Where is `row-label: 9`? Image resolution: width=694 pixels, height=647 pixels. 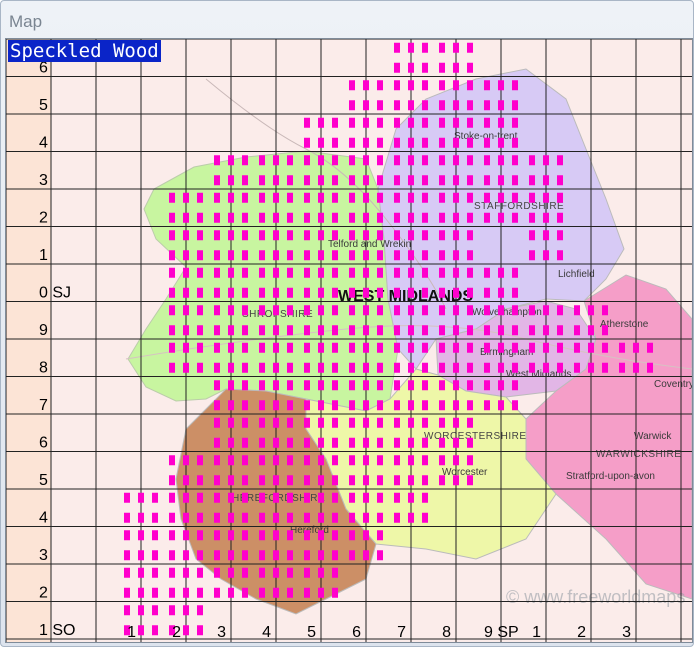
row-label: 9 is located at coordinates (43, 330).